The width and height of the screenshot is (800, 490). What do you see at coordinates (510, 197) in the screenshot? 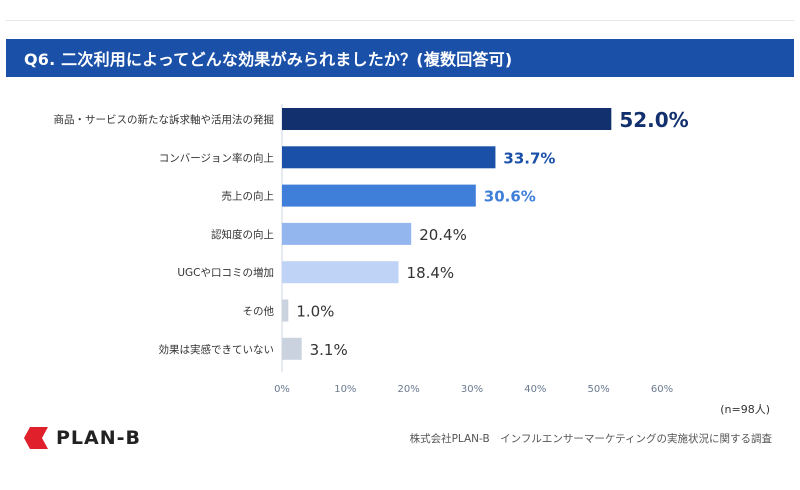
I see `data-label: 30.6%` at bounding box center [510, 197].